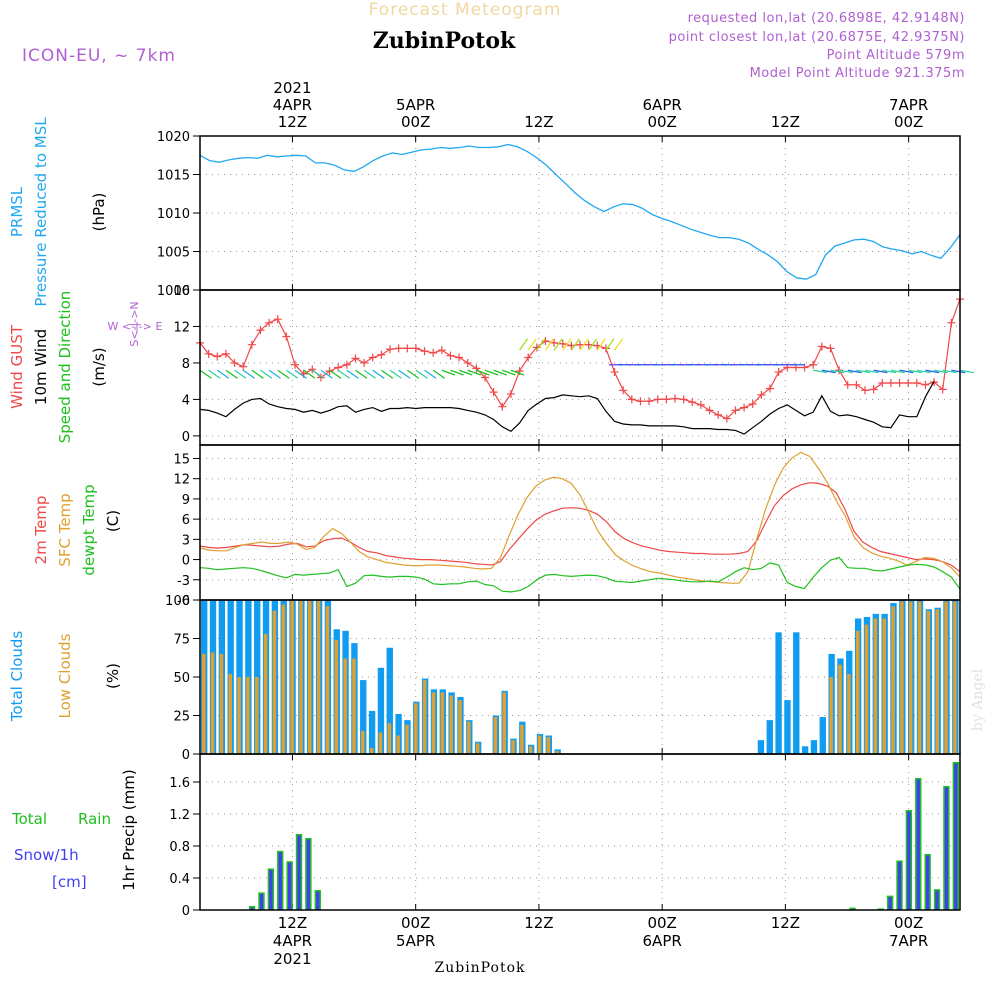 This screenshot has height=1000, width=1000. Describe the element at coordinates (74, 830) in the screenshot. I see `precip-panel-labels: Total Rain Snow/1h [cm] 1hr Precip (mm)` at that location.